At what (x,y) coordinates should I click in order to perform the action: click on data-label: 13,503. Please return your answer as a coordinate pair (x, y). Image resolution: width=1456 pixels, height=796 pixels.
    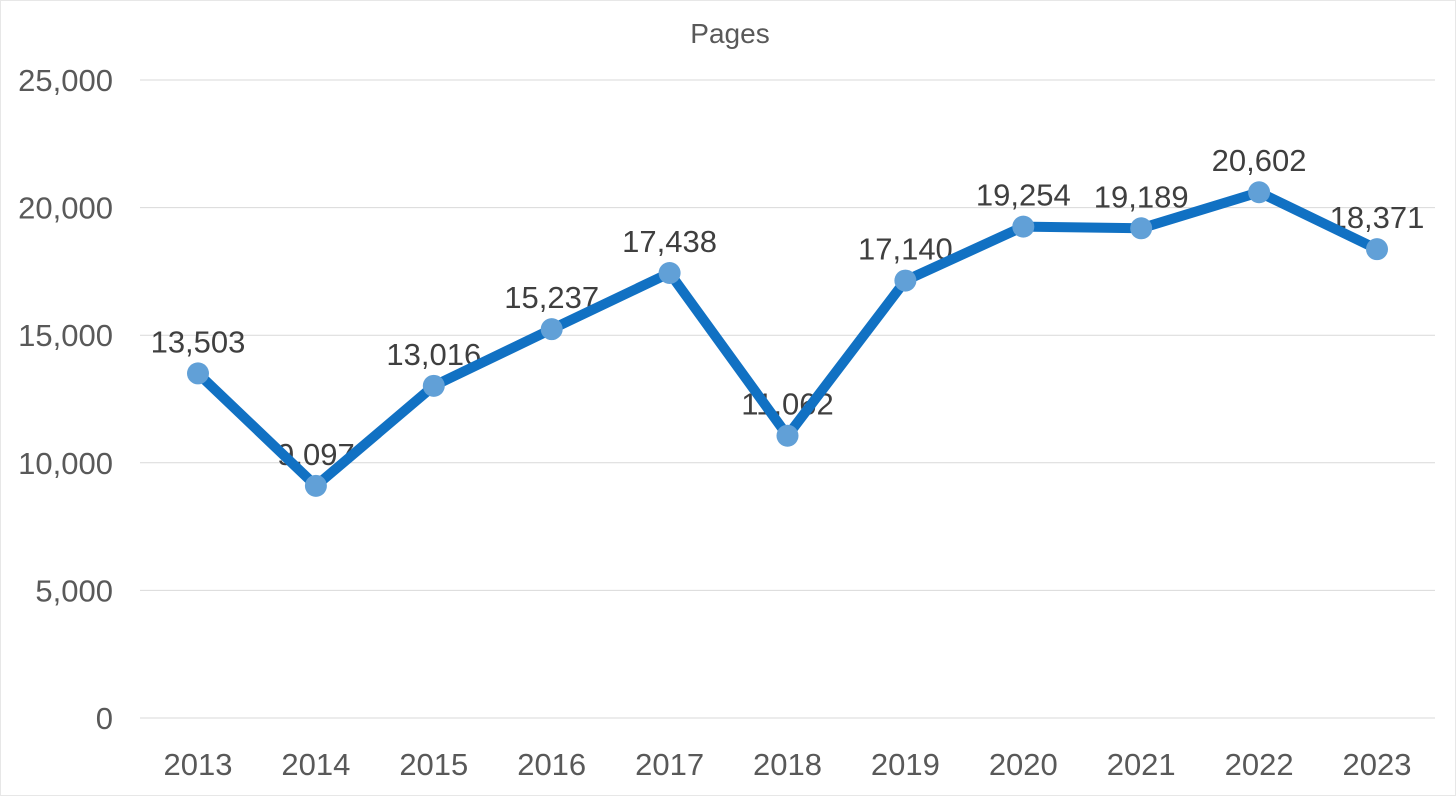
    Looking at the image, I should click on (198, 341).